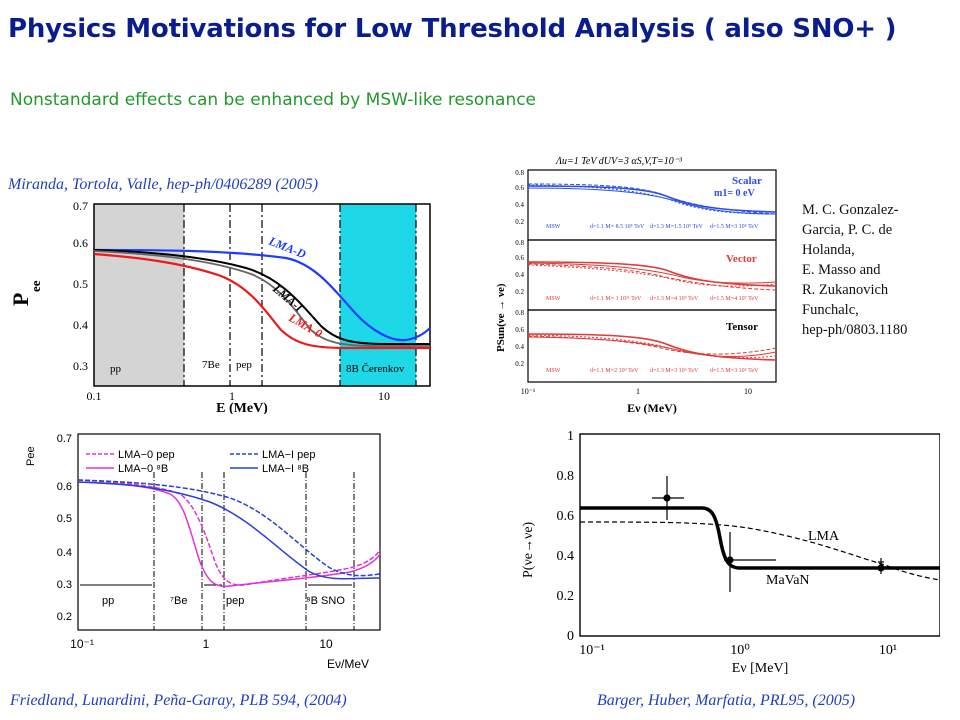 Image resolution: width=960 pixels, height=720 pixels. What do you see at coordinates (143, 469) in the screenshot?
I see `legend-entry: LMA−0 ⁸B` at bounding box center [143, 469].